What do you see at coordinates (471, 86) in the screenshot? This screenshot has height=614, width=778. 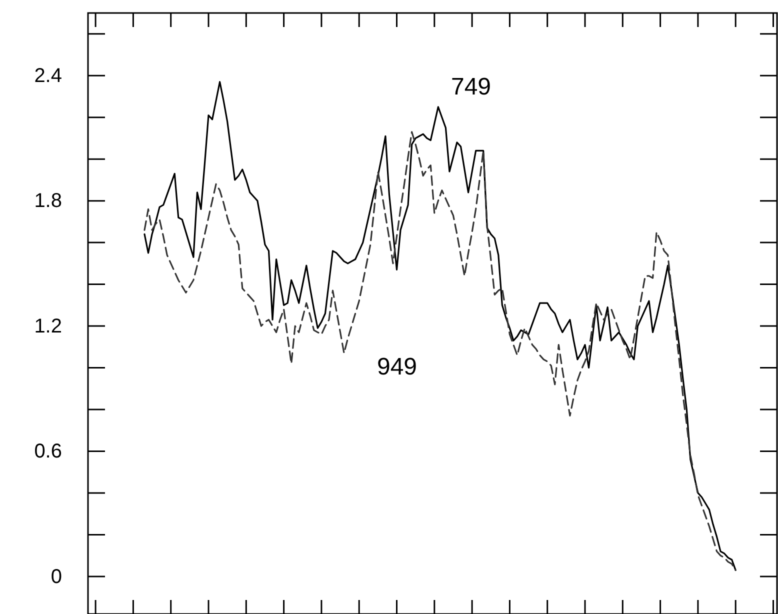 I see `series-label: 749` at bounding box center [471, 86].